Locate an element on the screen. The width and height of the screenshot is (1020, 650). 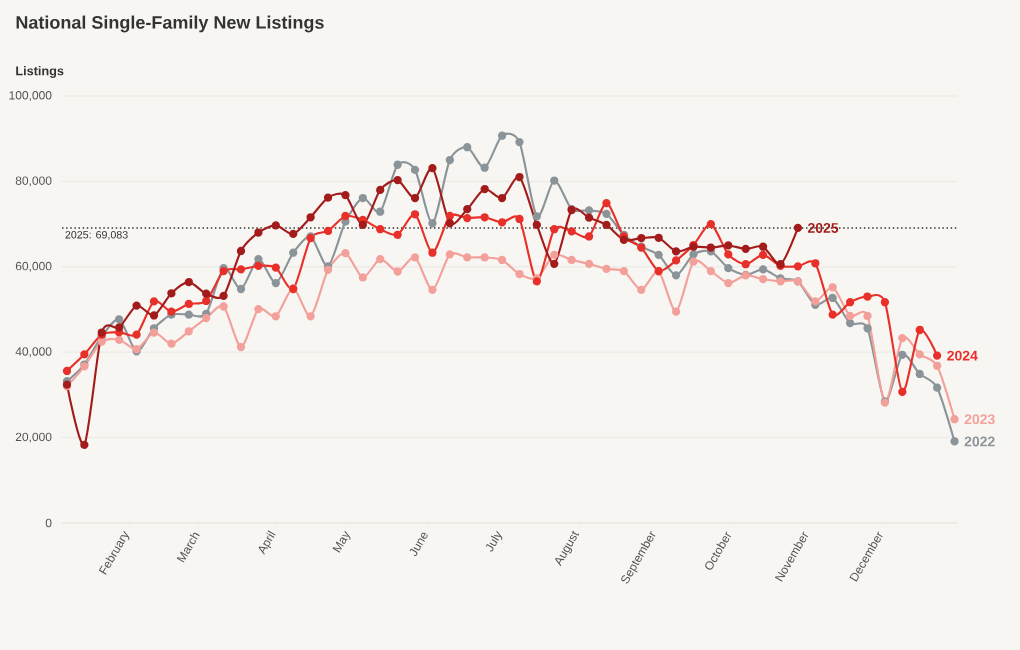
series-label: 2025 is located at coordinates (823, 227).